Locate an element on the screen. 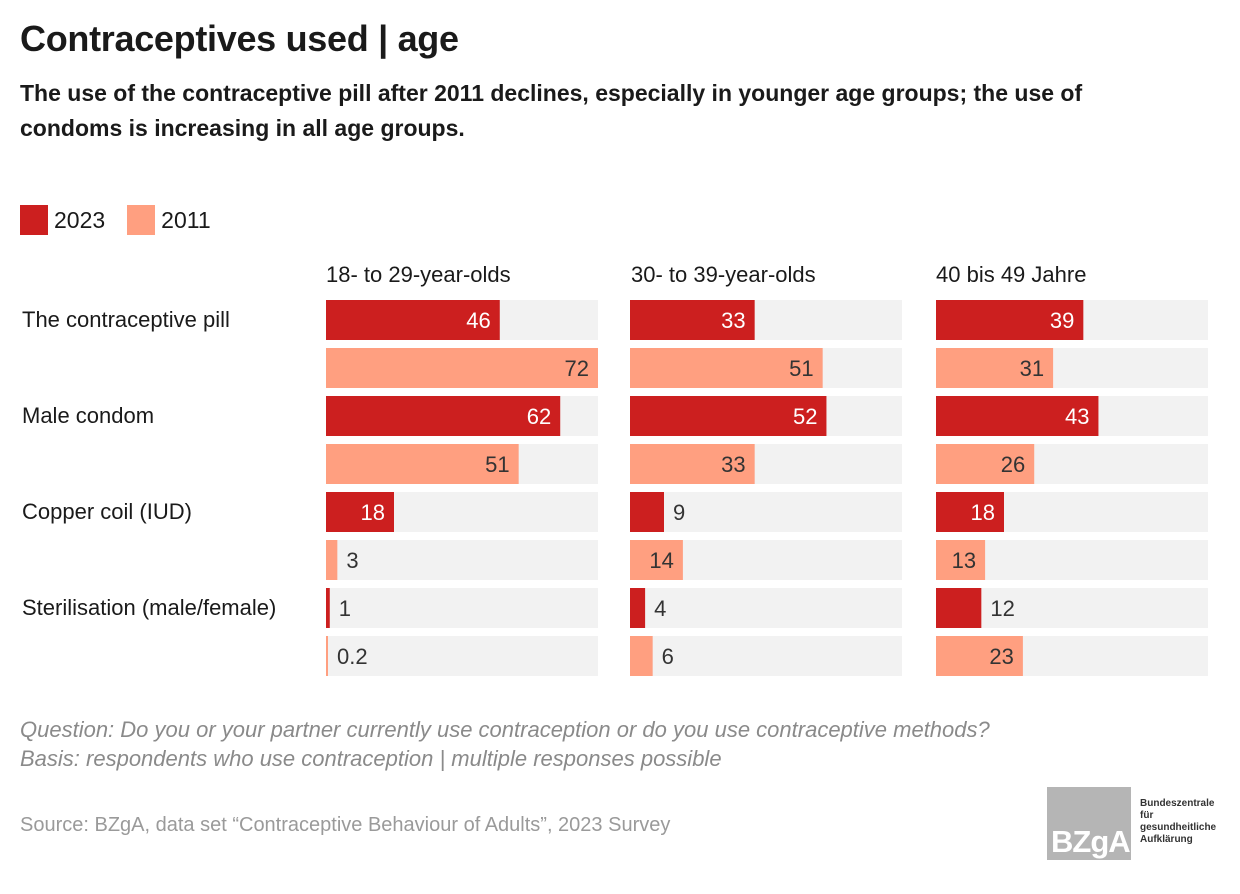  category-label-pill: The contraceptive pill is located at coordinates (126, 319).